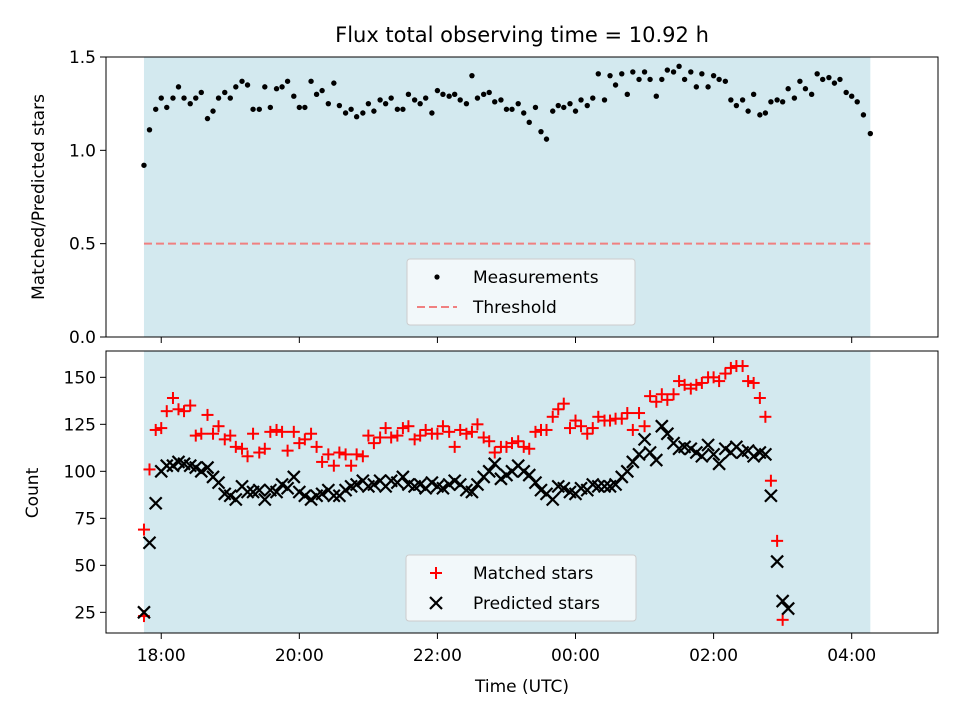 Image resolution: width=960 pixels, height=720 pixels. Describe the element at coordinates (33, 492) in the screenshot. I see `y-axis-label-bottom: Count` at that location.